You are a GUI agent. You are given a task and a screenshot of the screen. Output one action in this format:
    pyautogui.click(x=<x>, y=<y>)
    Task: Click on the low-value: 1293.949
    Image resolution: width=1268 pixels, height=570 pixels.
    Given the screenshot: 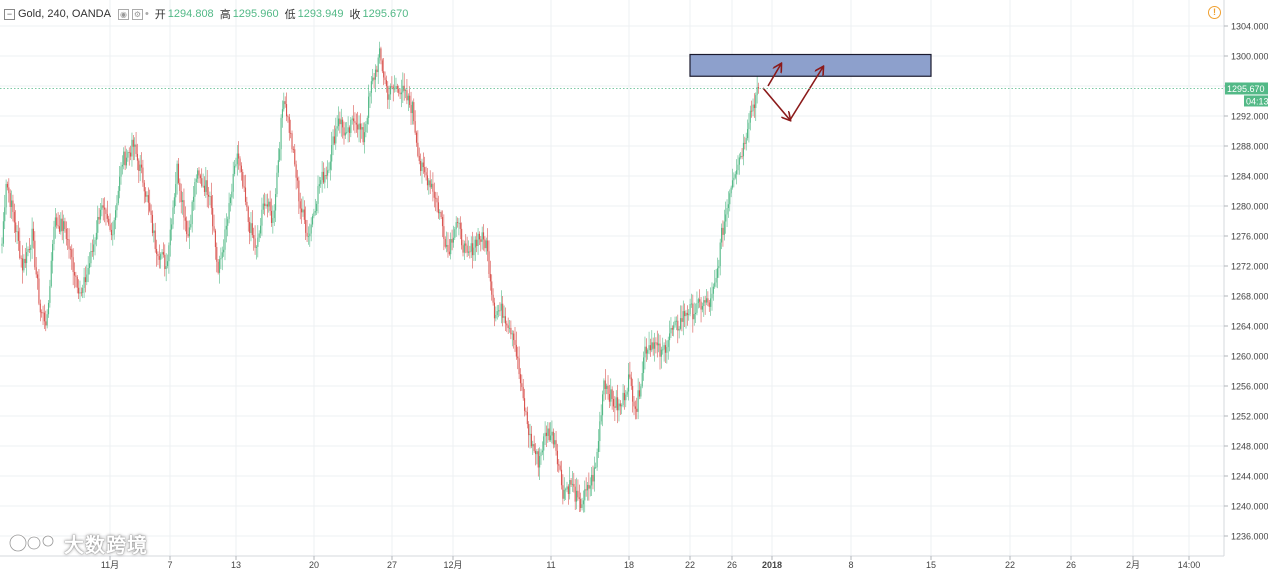 What is the action you would take?
    pyautogui.click(x=320, y=14)
    